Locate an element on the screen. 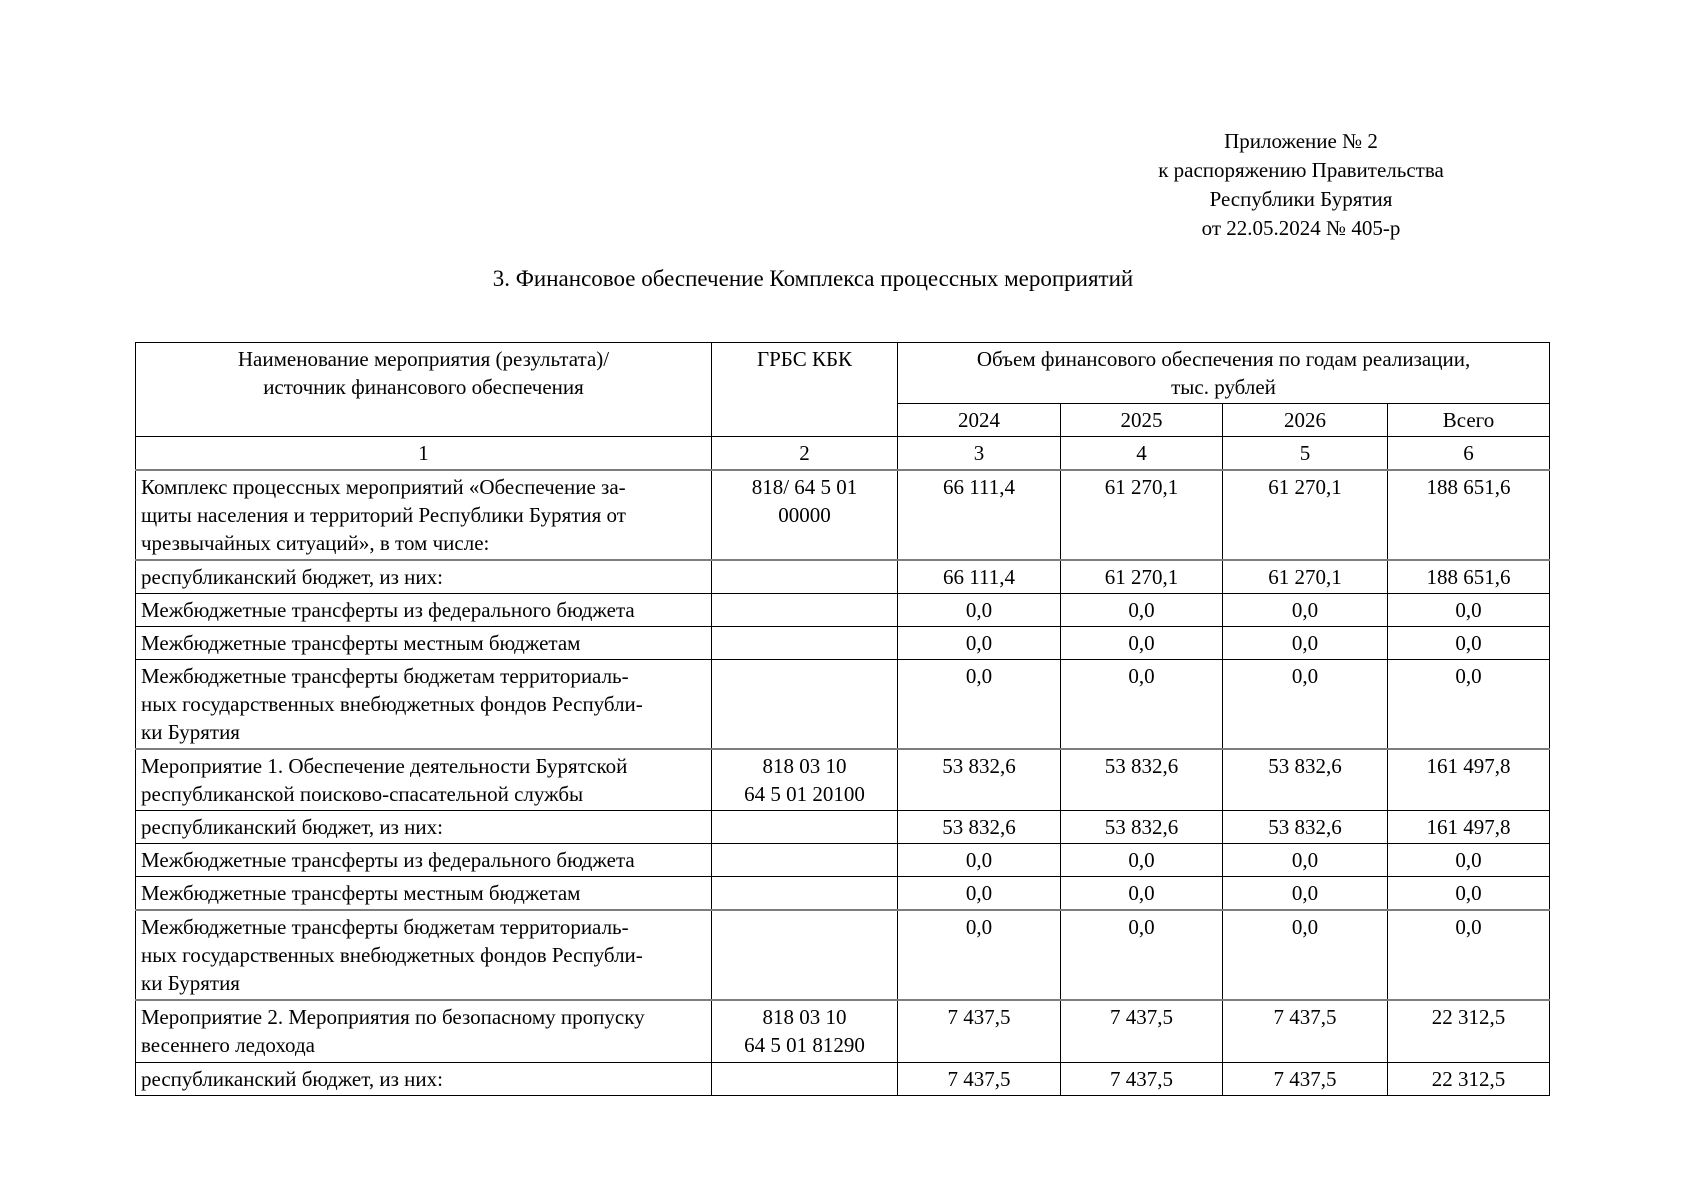 The width and height of the screenshot is (1698, 1200). row-kbk: 818 03 10 64 5 01 20100 is located at coordinates (804, 779).